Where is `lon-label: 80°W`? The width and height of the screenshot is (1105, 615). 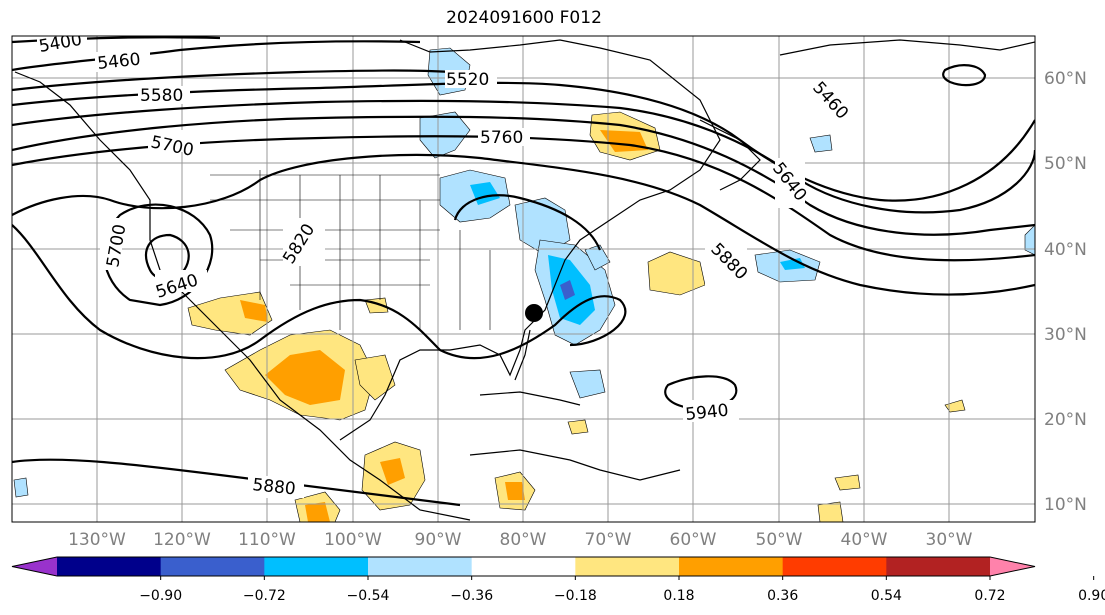 lon-label: 80°W is located at coordinates (523, 540).